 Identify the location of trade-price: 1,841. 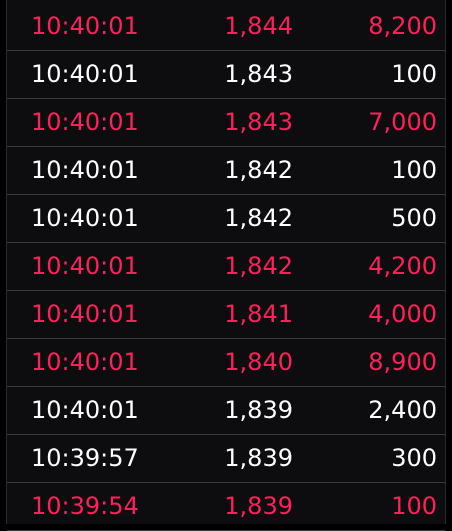
(258, 314).